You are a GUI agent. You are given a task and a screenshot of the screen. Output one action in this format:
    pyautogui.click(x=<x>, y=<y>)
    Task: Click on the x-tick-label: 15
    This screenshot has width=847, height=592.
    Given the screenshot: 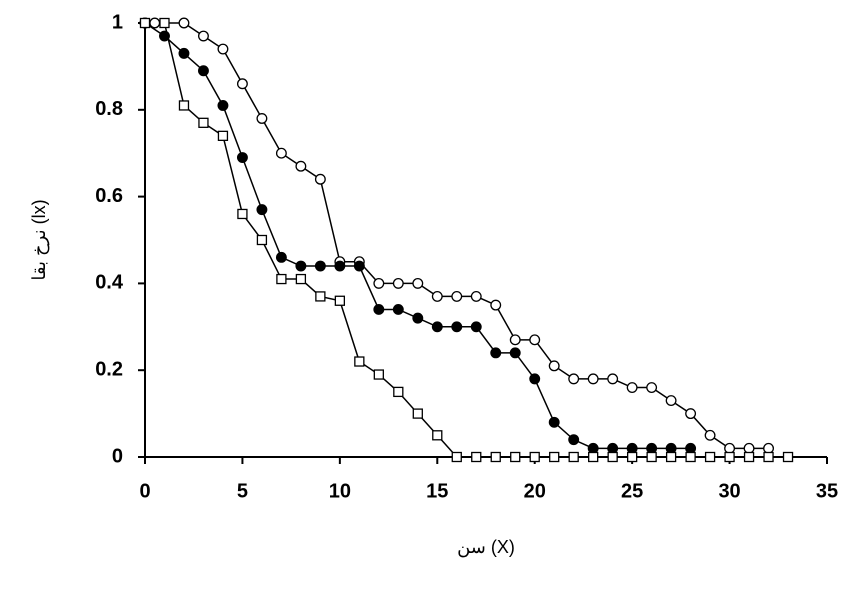 What is the action you would take?
    pyautogui.click(x=437, y=491)
    